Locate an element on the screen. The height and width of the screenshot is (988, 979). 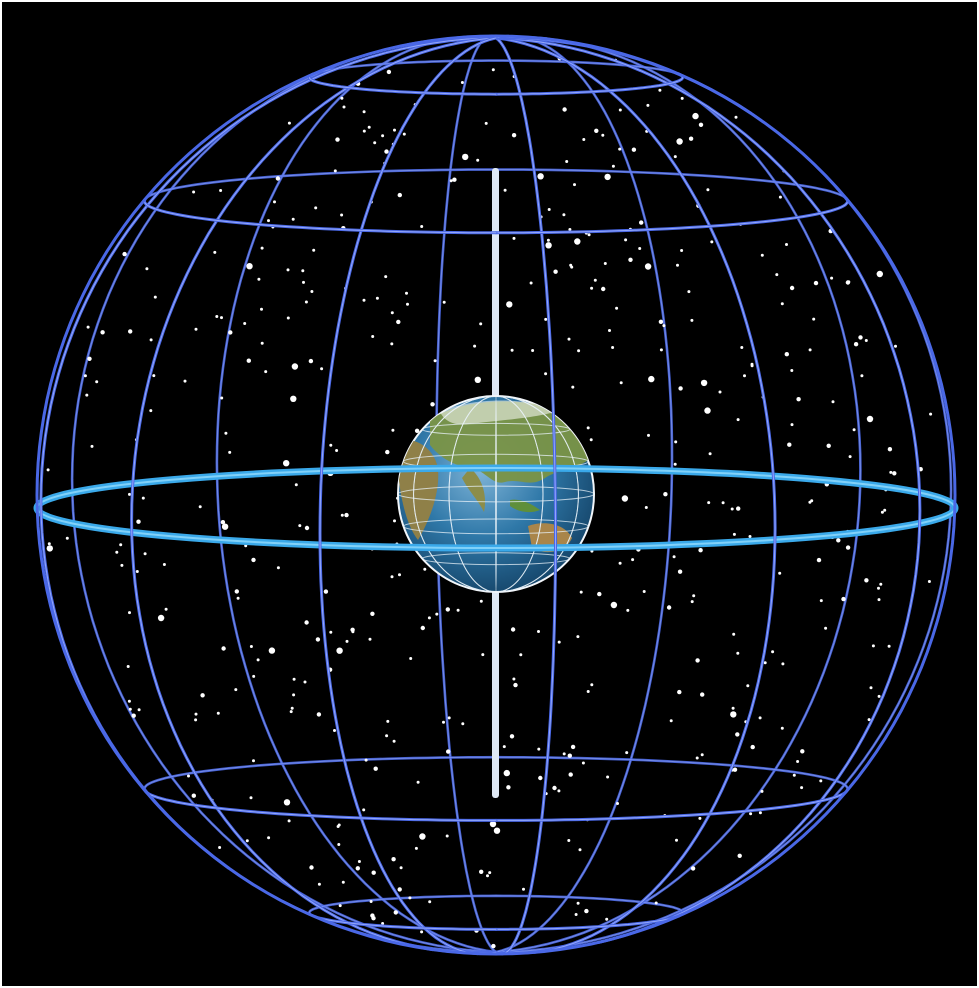
sphere-latitude-line-front-highlight is located at coordinates (671, 805).